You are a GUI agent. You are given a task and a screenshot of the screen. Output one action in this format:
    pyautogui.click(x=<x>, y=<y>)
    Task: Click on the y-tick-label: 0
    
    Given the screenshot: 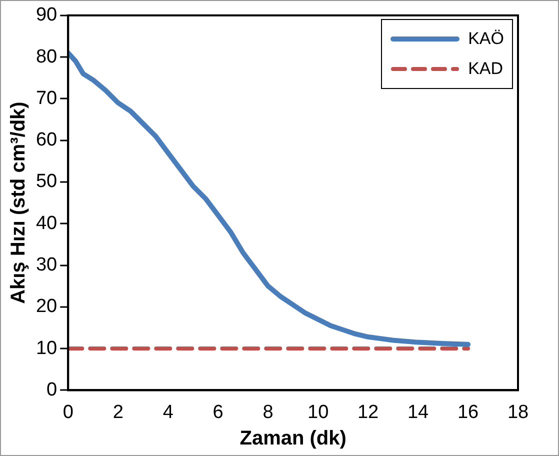 What is the action you would take?
    pyautogui.click(x=52, y=389)
    